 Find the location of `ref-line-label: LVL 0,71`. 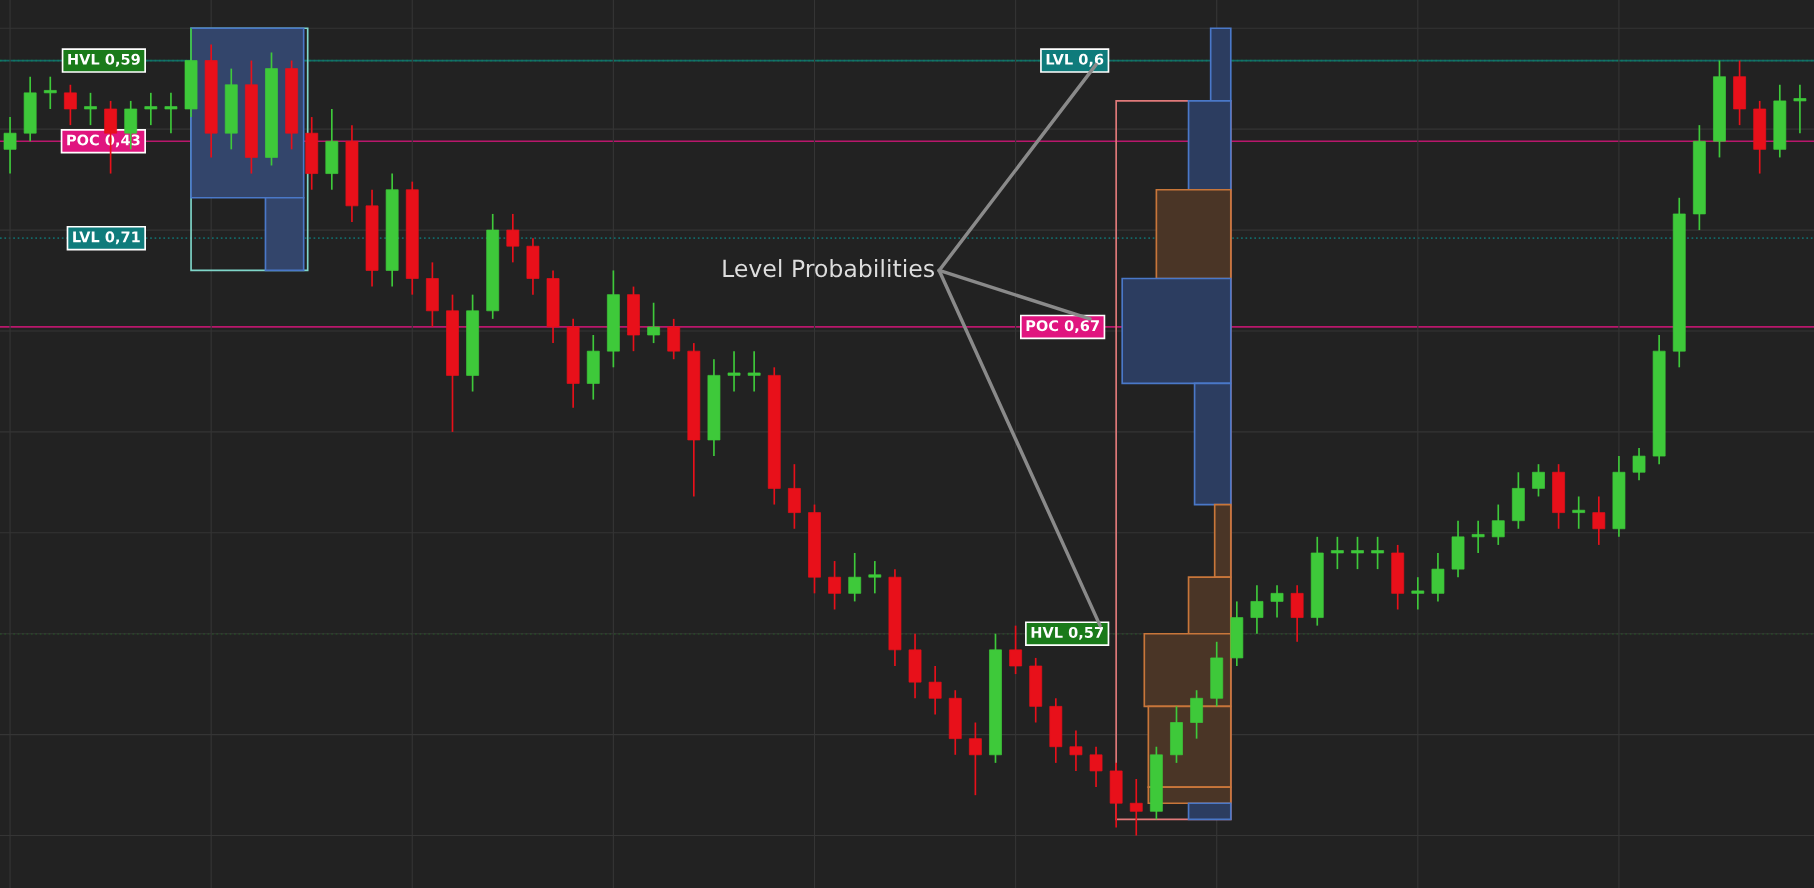

ref-line-label: LVL 0,71 is located at coordinates (106, 238).